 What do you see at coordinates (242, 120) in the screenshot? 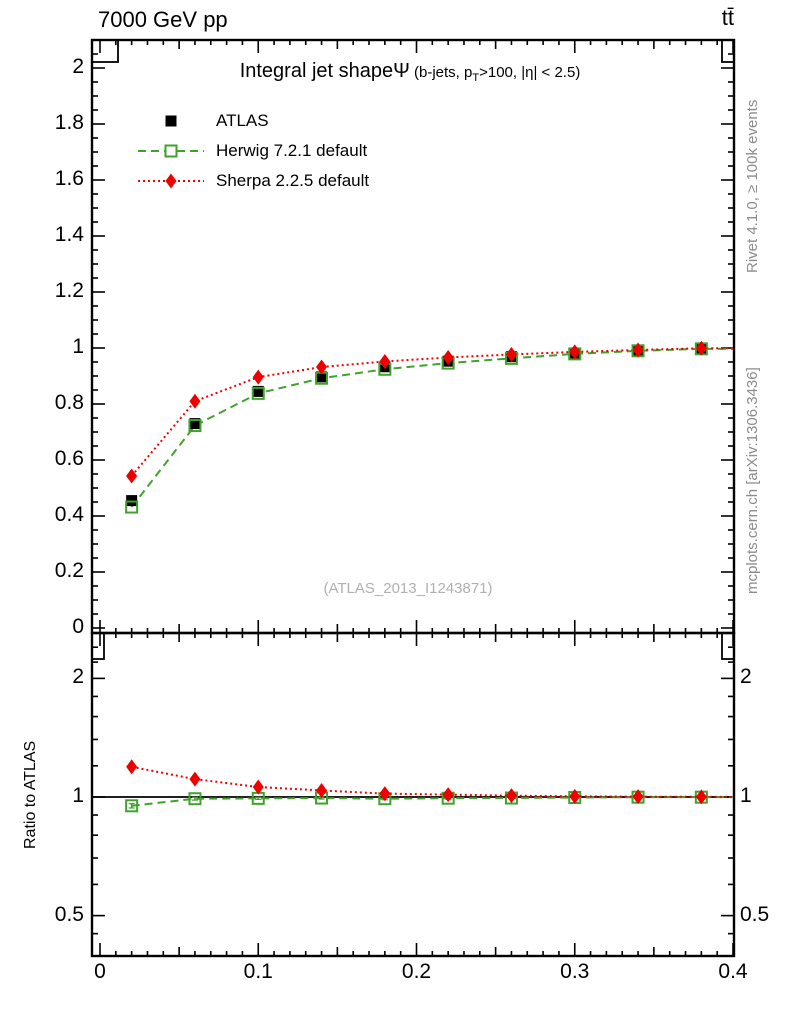
I see `legend-label: ATLAS` at bounding box center [242, 120].